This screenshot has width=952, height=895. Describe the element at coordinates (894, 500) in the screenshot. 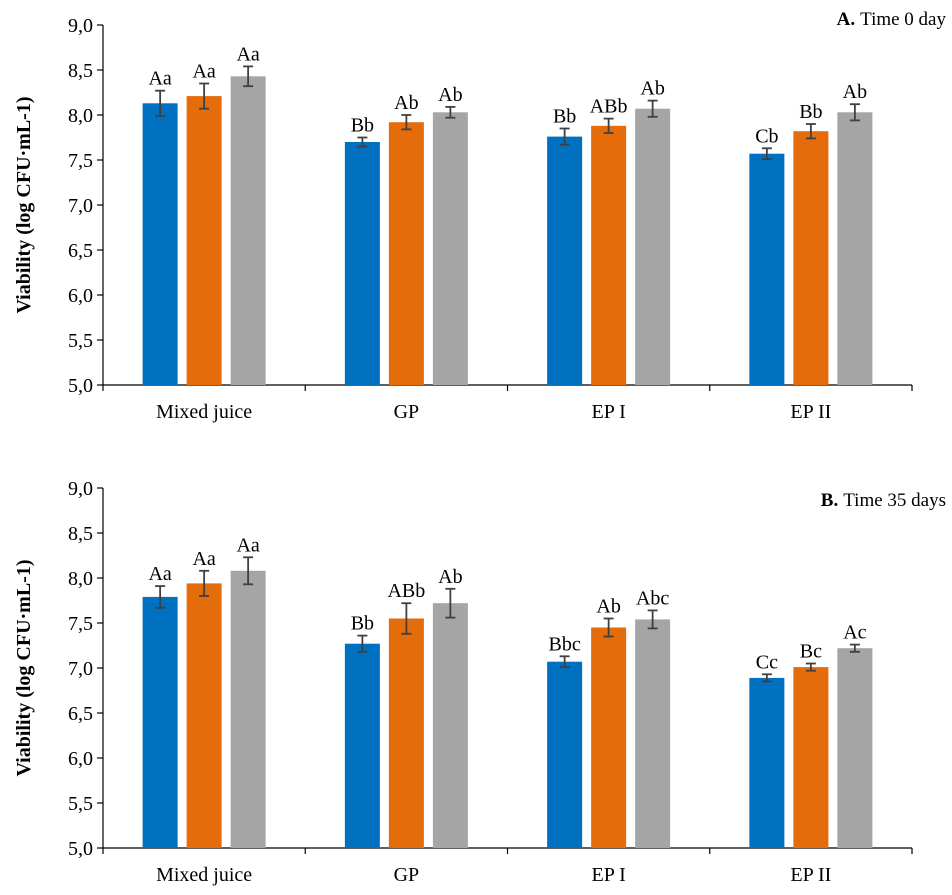

I see `panel-title-text: Time 35 days` at that location.